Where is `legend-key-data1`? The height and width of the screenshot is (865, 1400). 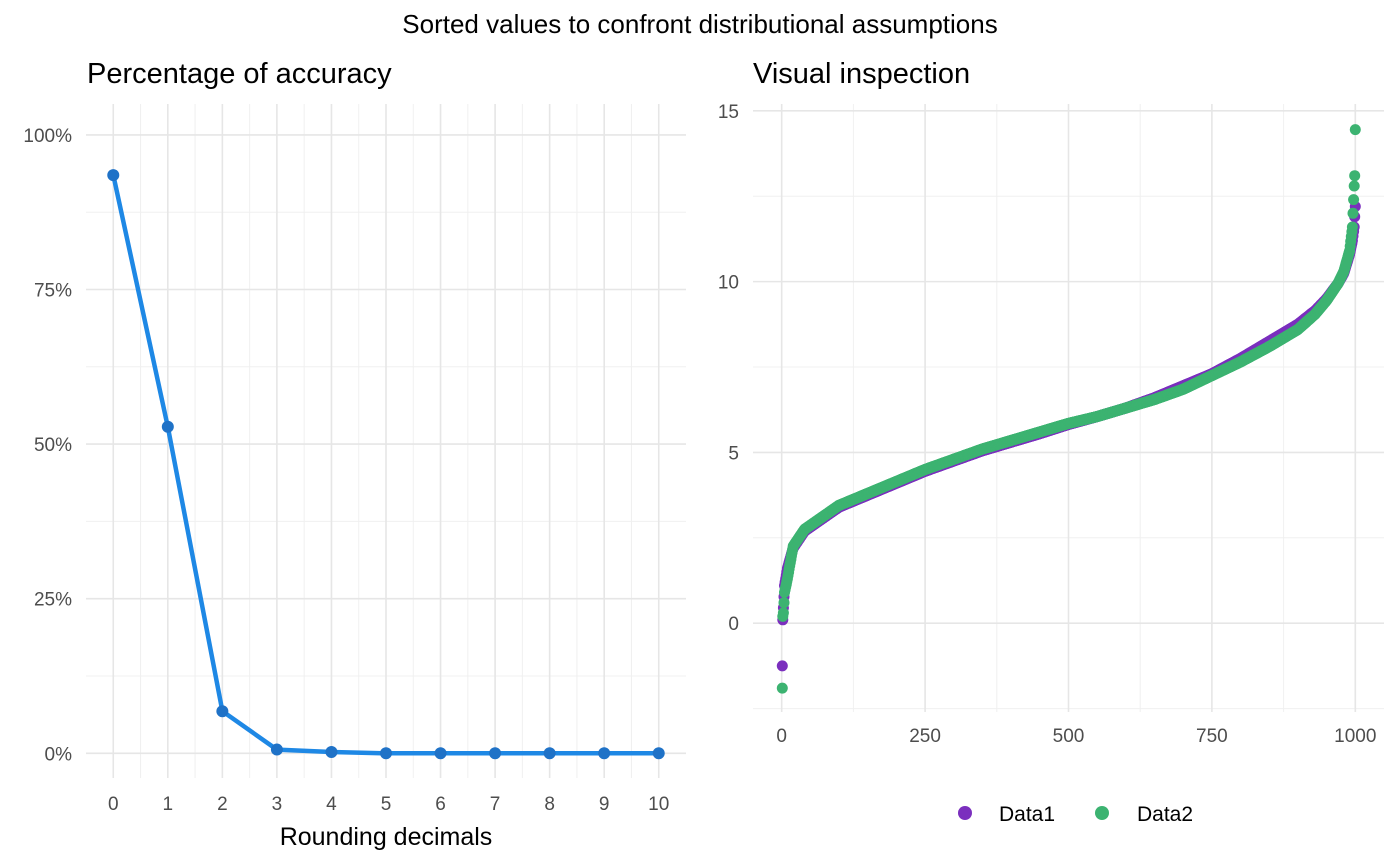
legend-key-data1 is located at coordinates (965, 813).